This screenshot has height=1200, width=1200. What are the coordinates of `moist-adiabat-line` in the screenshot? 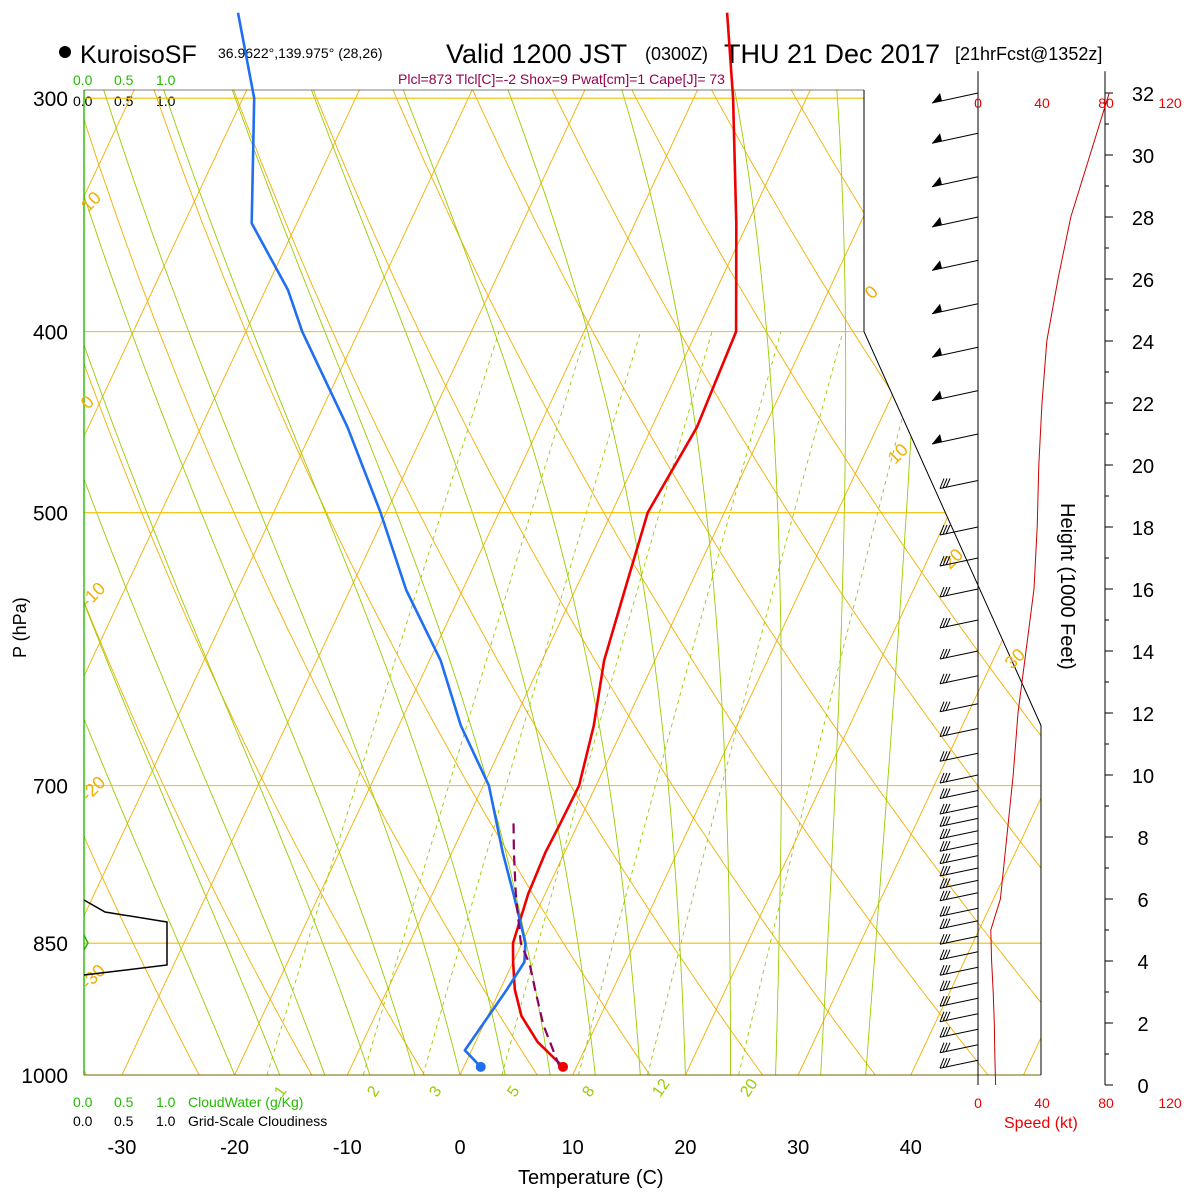 It's located at (833, 582).